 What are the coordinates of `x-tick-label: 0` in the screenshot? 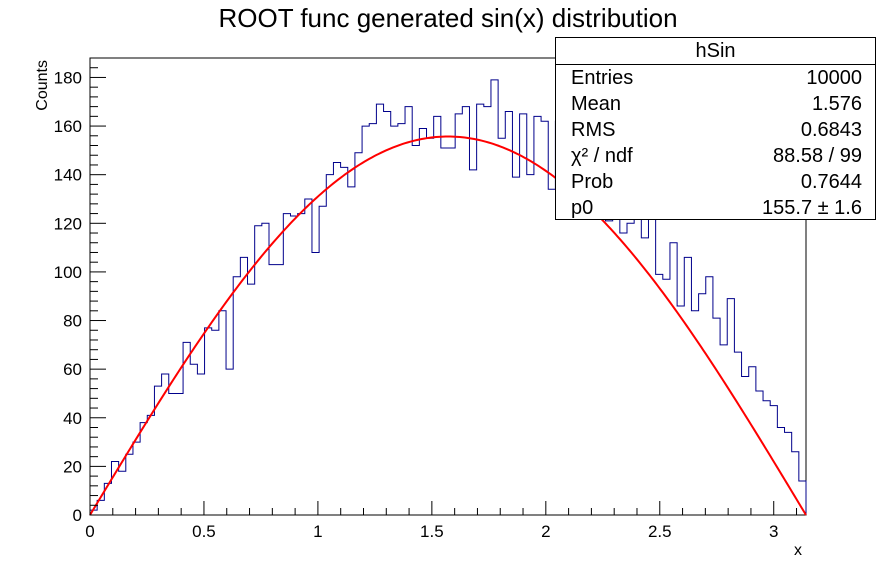 It's located at (89, 531).